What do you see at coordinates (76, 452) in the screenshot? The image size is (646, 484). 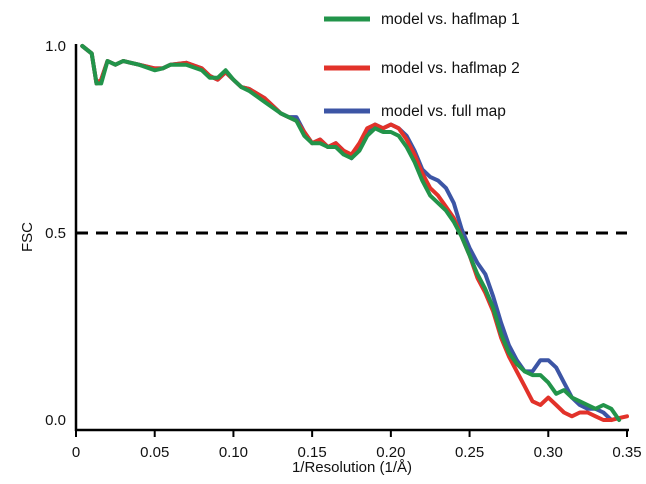 I see `x-tick-label: 0` at bounding box center [76, 452].